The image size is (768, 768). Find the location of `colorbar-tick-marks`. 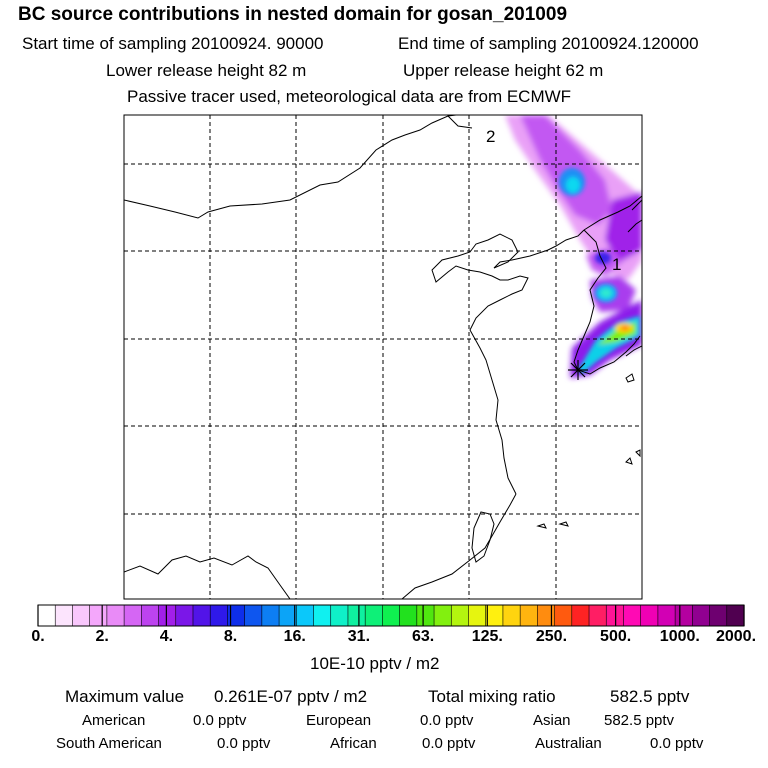

colorbar-tick-marks is located at coordinates (391, 615).